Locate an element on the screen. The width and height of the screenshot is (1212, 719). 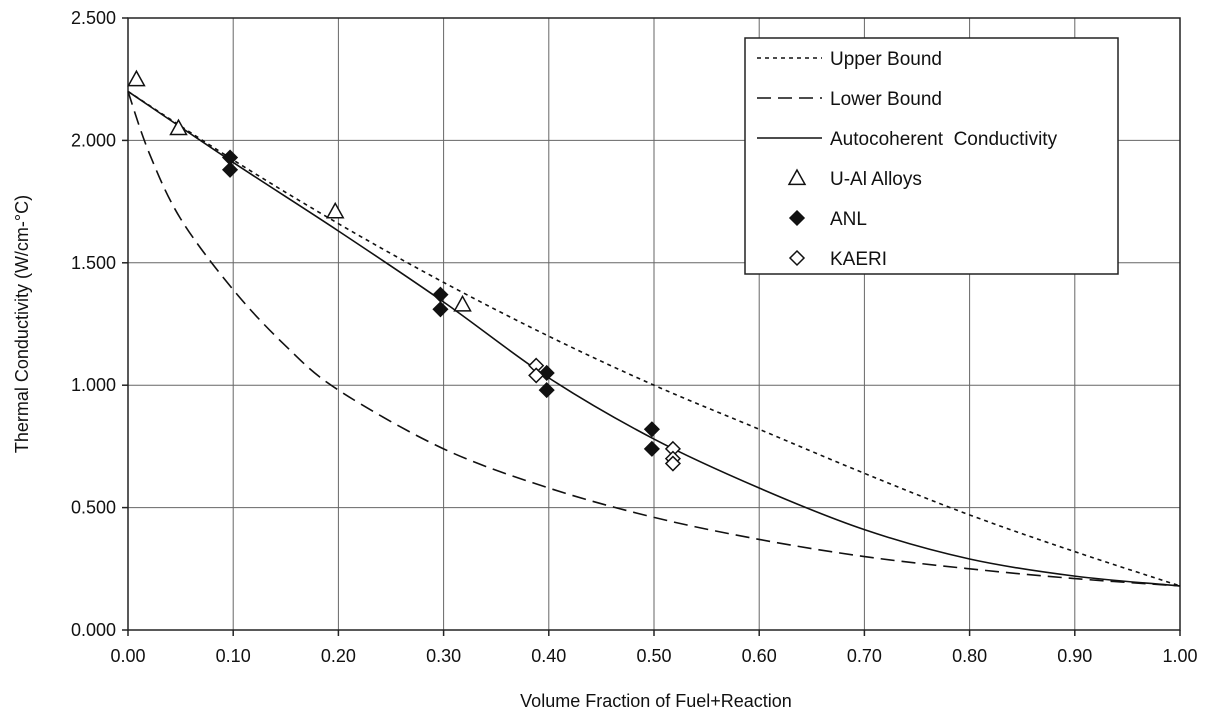
y-tick-label: 0.500 is located at coordinates (93, 508).